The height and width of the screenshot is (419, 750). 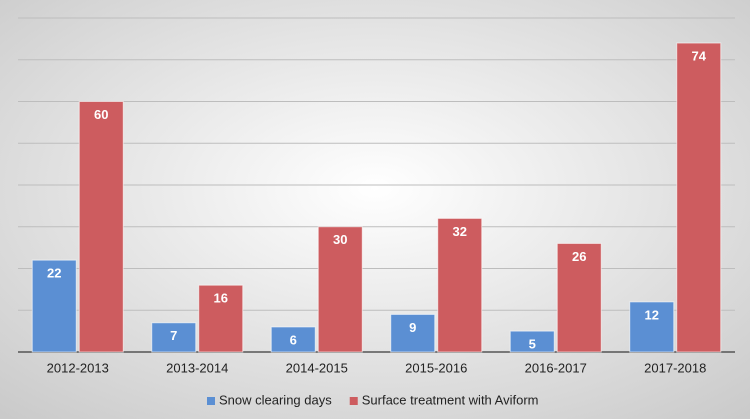 What do you see at coordinates (579, 256) in the screenshot?
I see `data-label: 26` at bounding box center [579, 256].